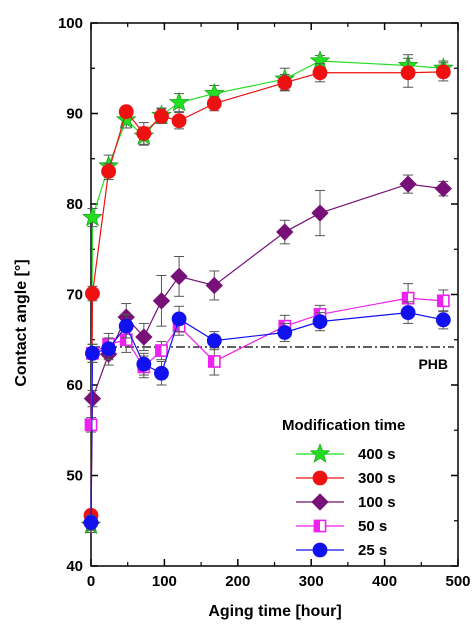 The height and width of the screenshot is (633, 476). What do you see at coordinates (74, 476) in the screenshot?
I see `y-tick-label: 50` at bounding box center [74, 476].